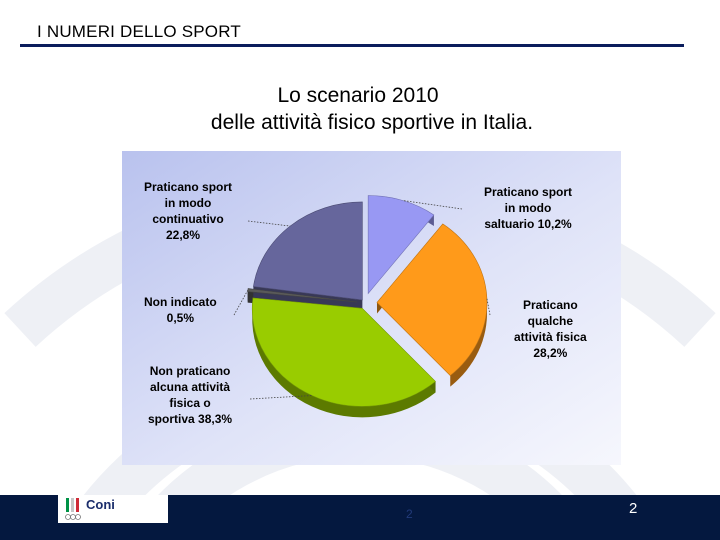  What do you see at coordinates (409, 514) in the screenshot?
I see `page-number-watermark: 2` at bounding box center [409, 514].